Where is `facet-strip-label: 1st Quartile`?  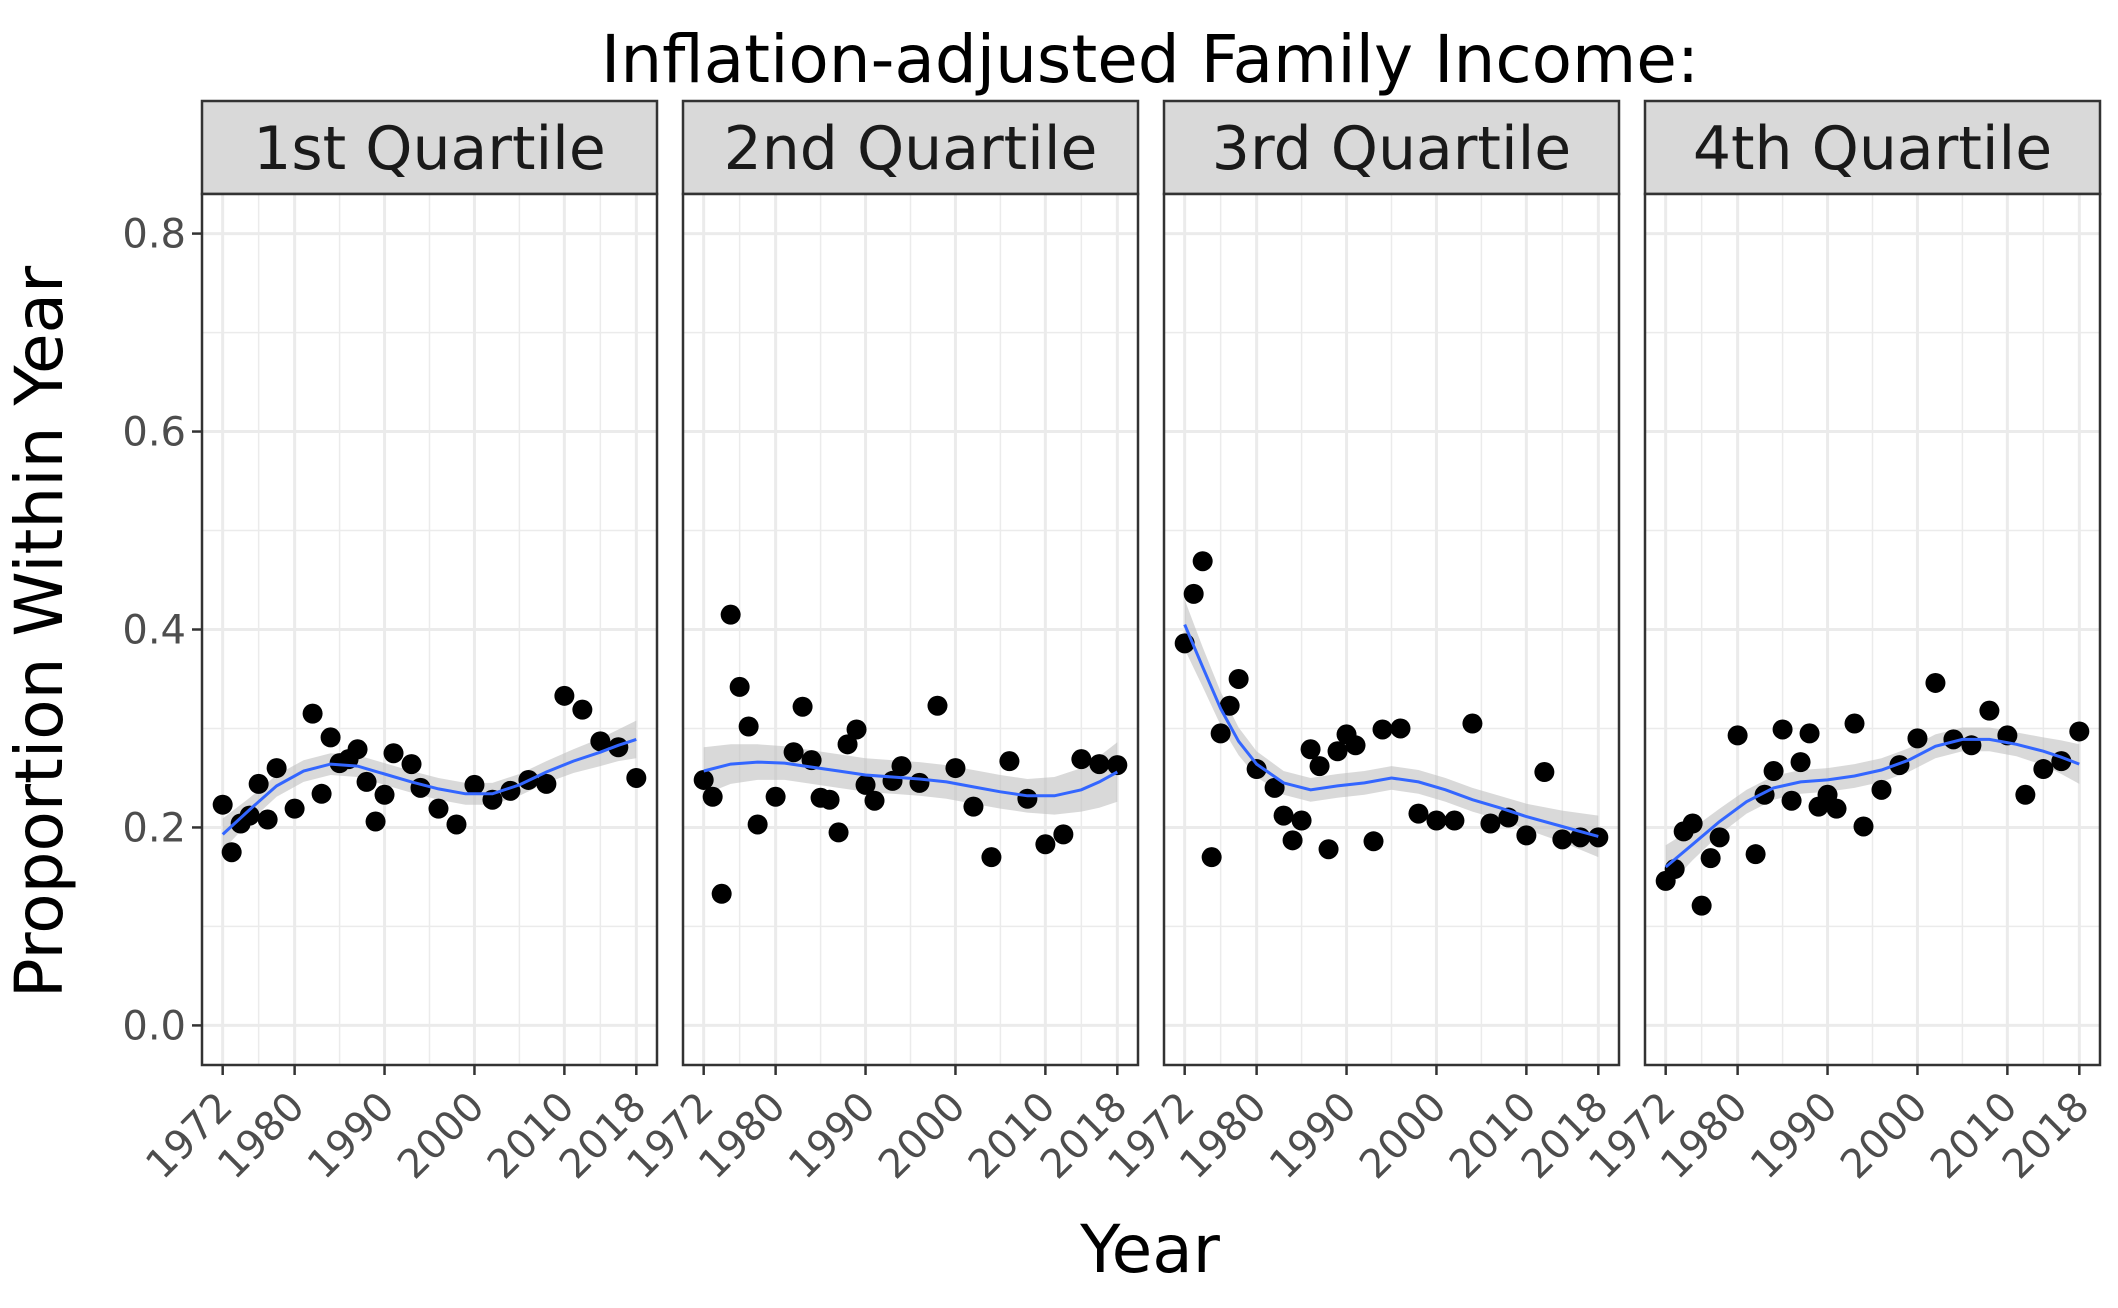 facet-strip-label: 1st Quartile is located at coordinates (429, 149).